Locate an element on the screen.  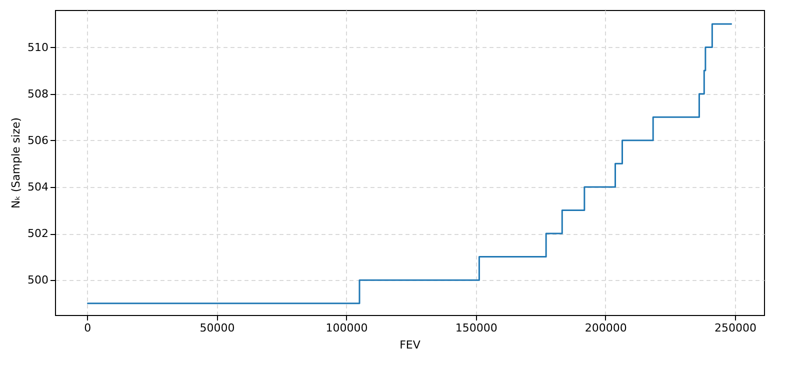
y-axis-title: Nₖ (Sample size) is located at coordinates (16, 163).